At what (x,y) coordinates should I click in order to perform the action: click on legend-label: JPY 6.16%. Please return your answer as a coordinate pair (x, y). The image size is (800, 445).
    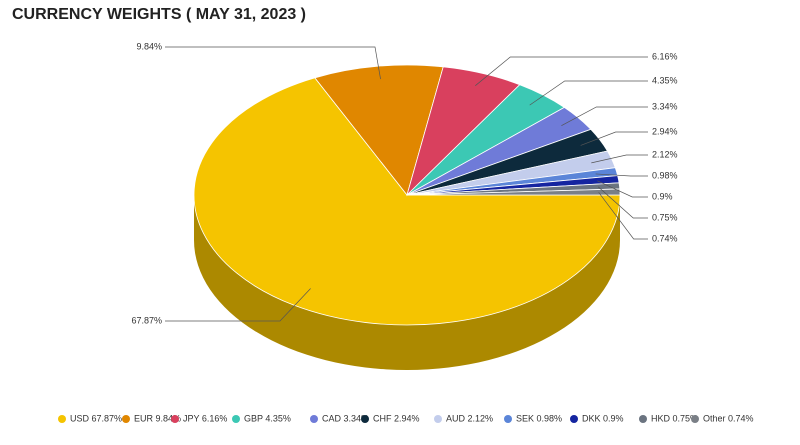
    Looking at the image, I should click on (205, 418).